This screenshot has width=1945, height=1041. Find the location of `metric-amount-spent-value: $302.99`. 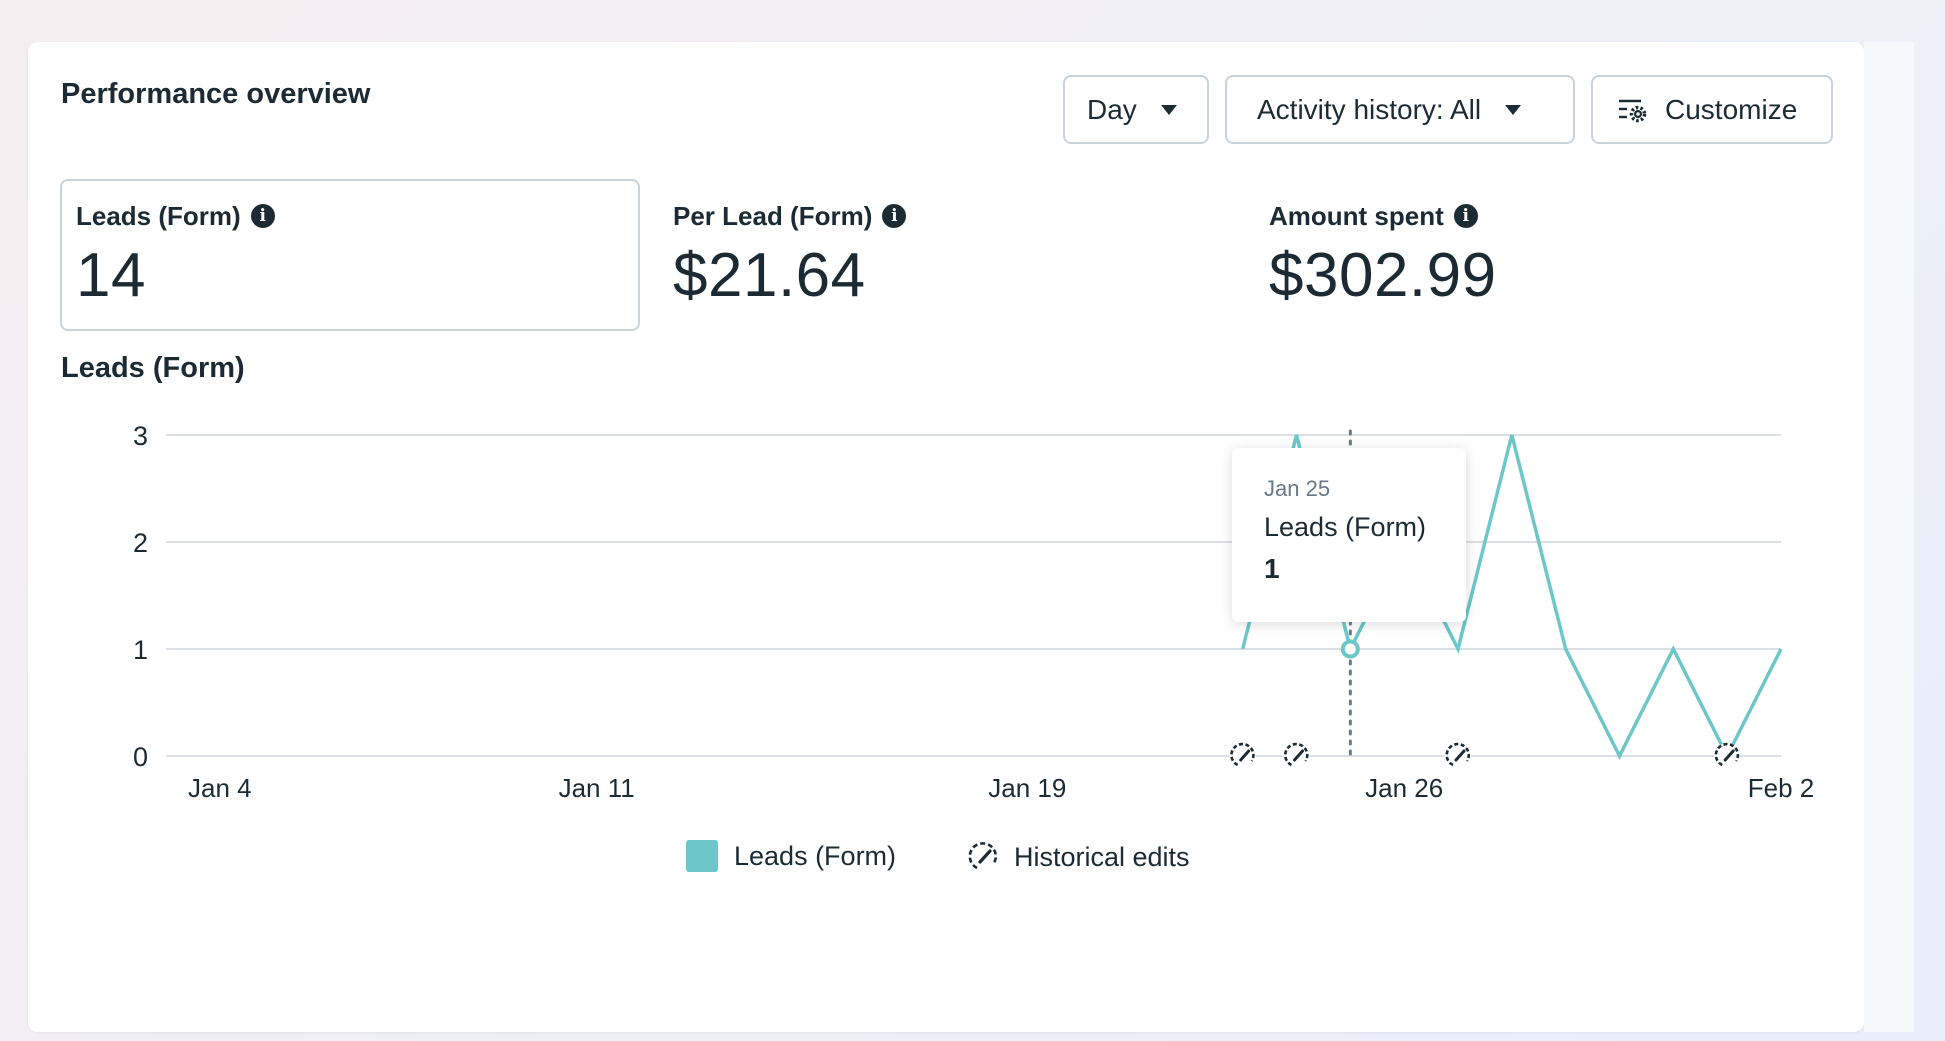

metric-amount-spent-value: $302.99 is located at coordinates (1383, 275).